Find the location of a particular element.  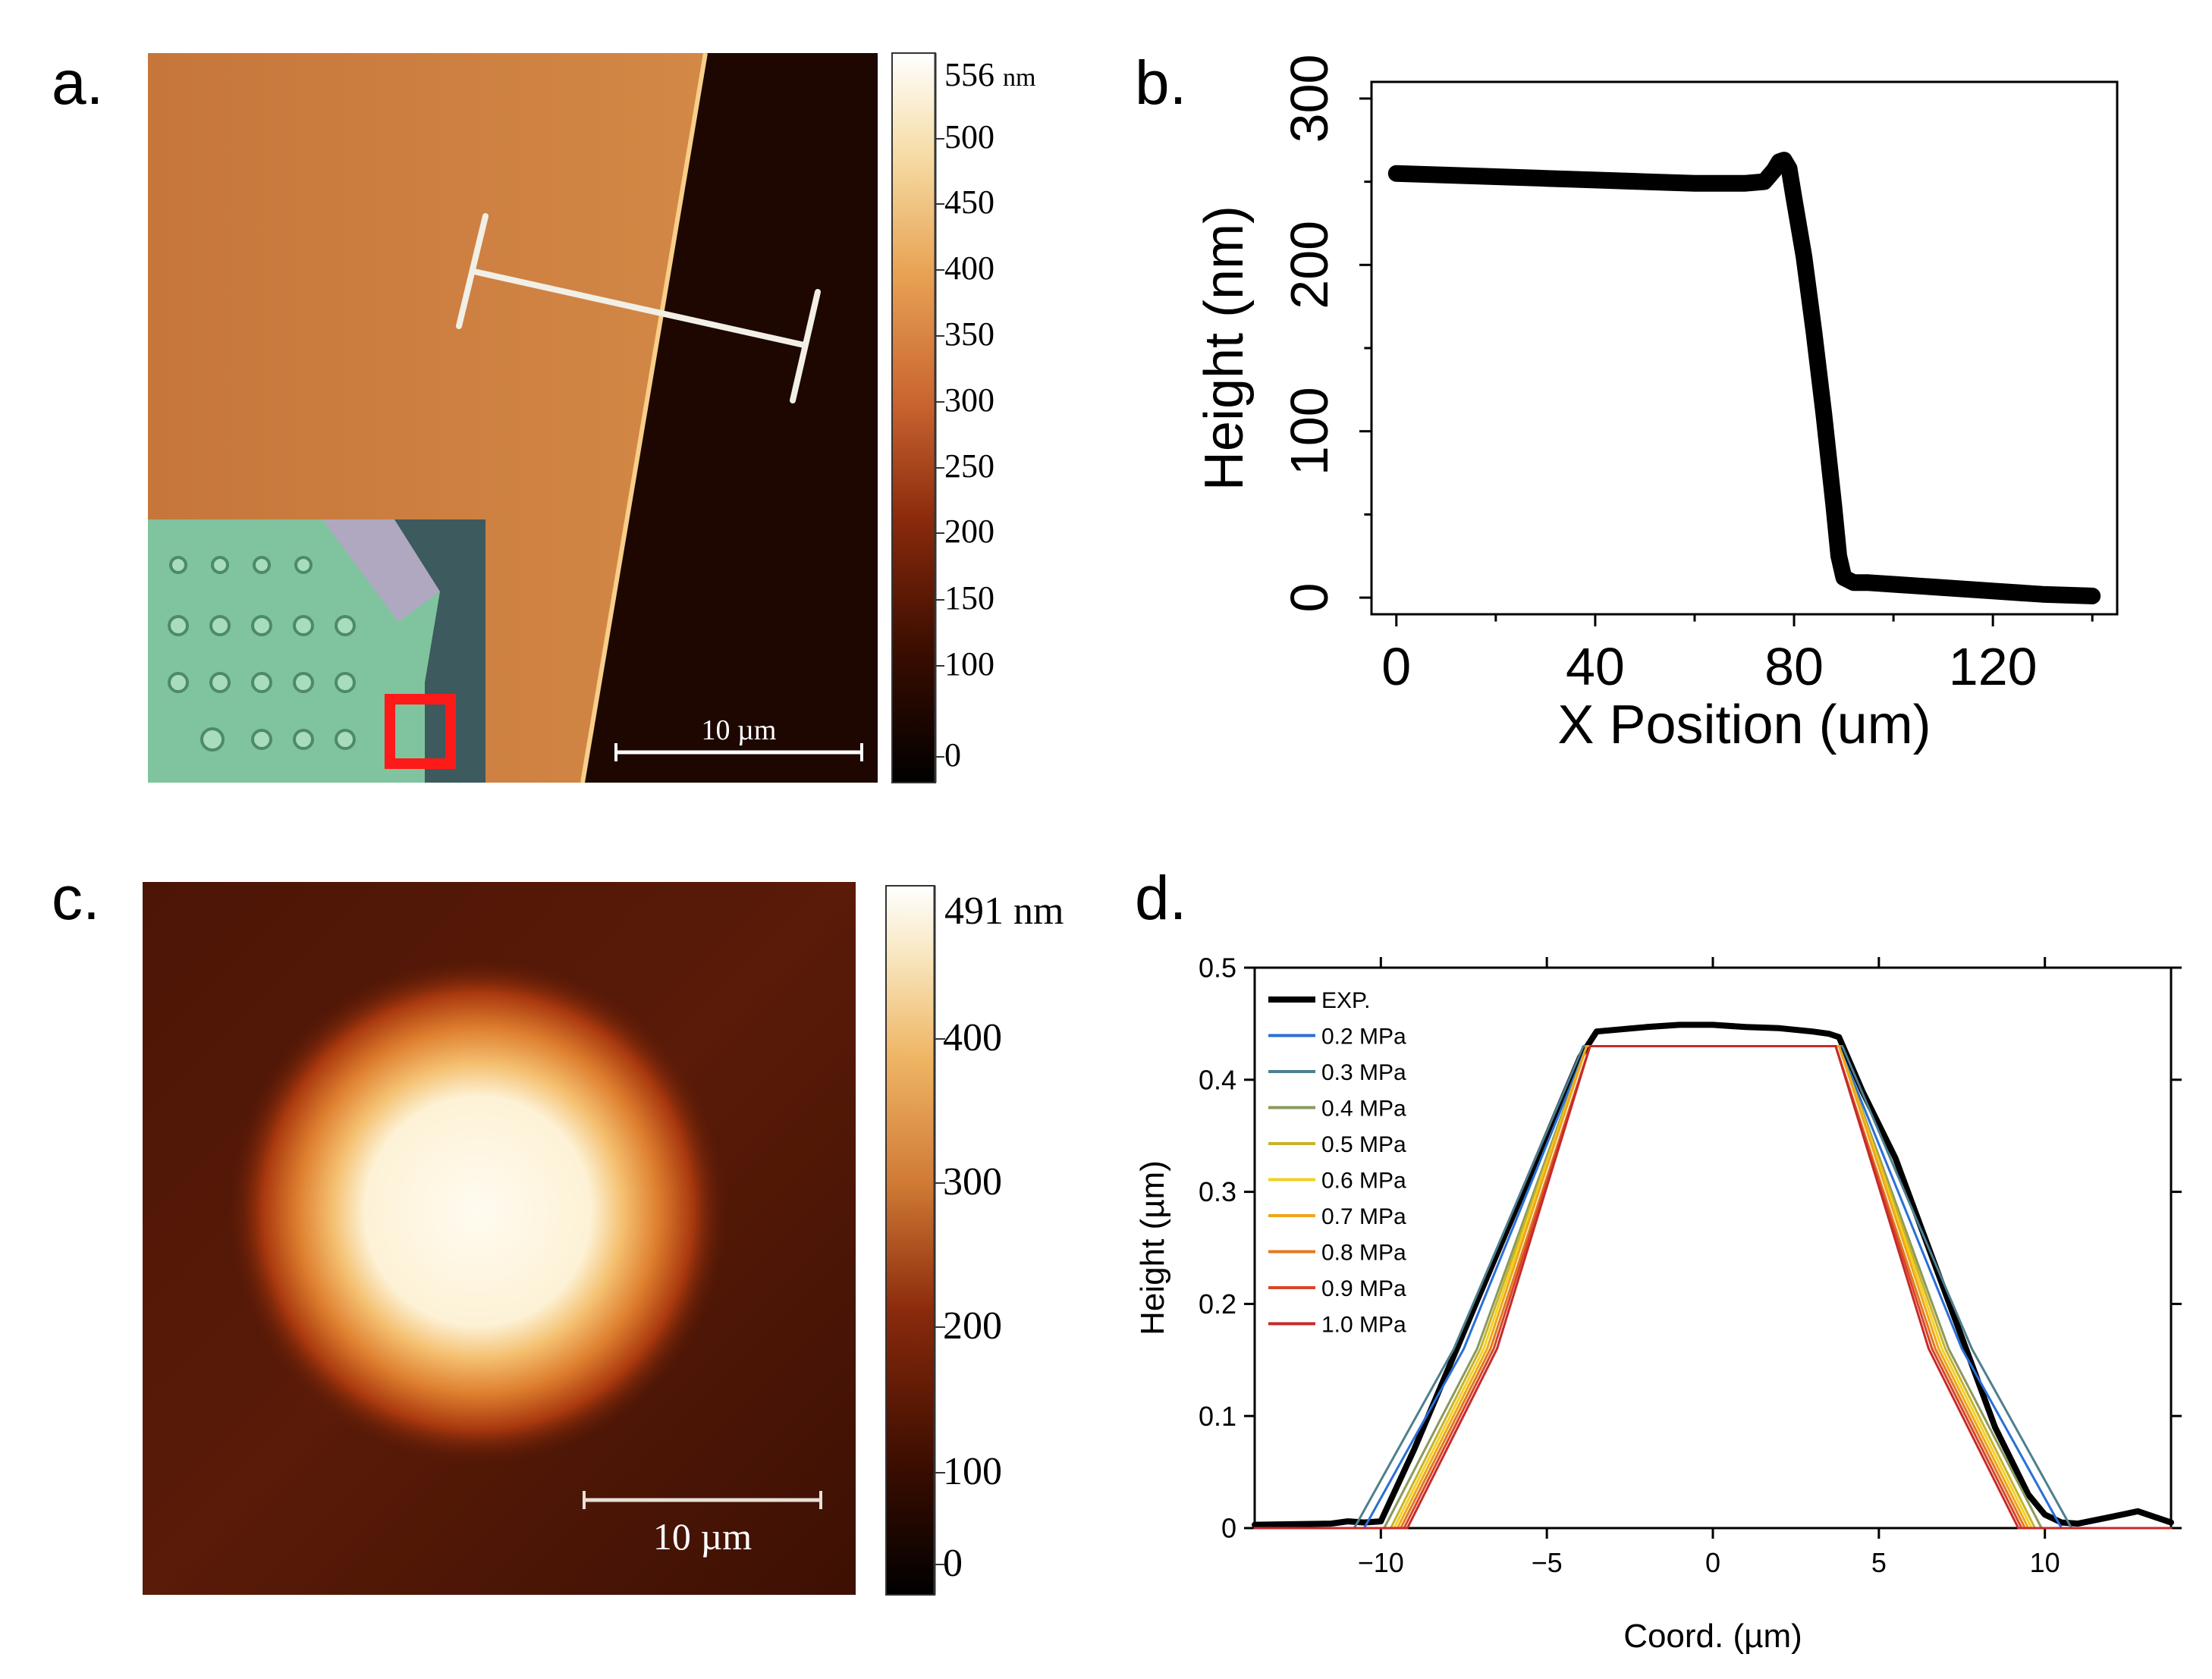

plot-frame is located at coordinates (1744, 348).